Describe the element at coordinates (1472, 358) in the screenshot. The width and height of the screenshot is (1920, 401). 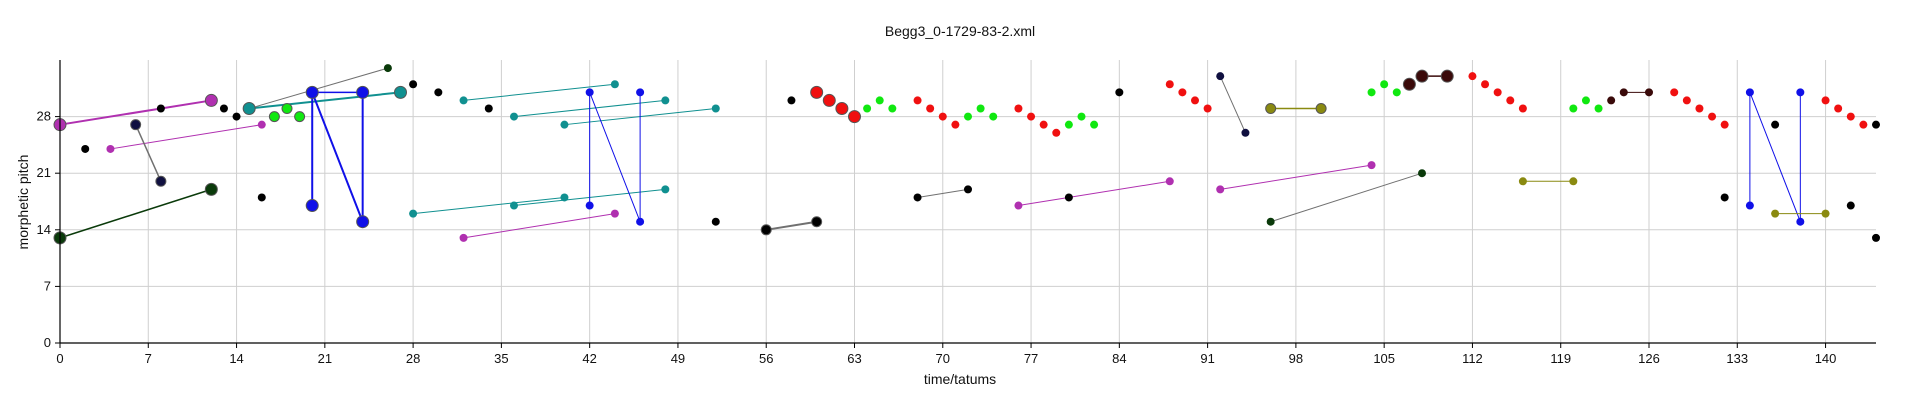
I see `x-tick-label: 112` at that location.